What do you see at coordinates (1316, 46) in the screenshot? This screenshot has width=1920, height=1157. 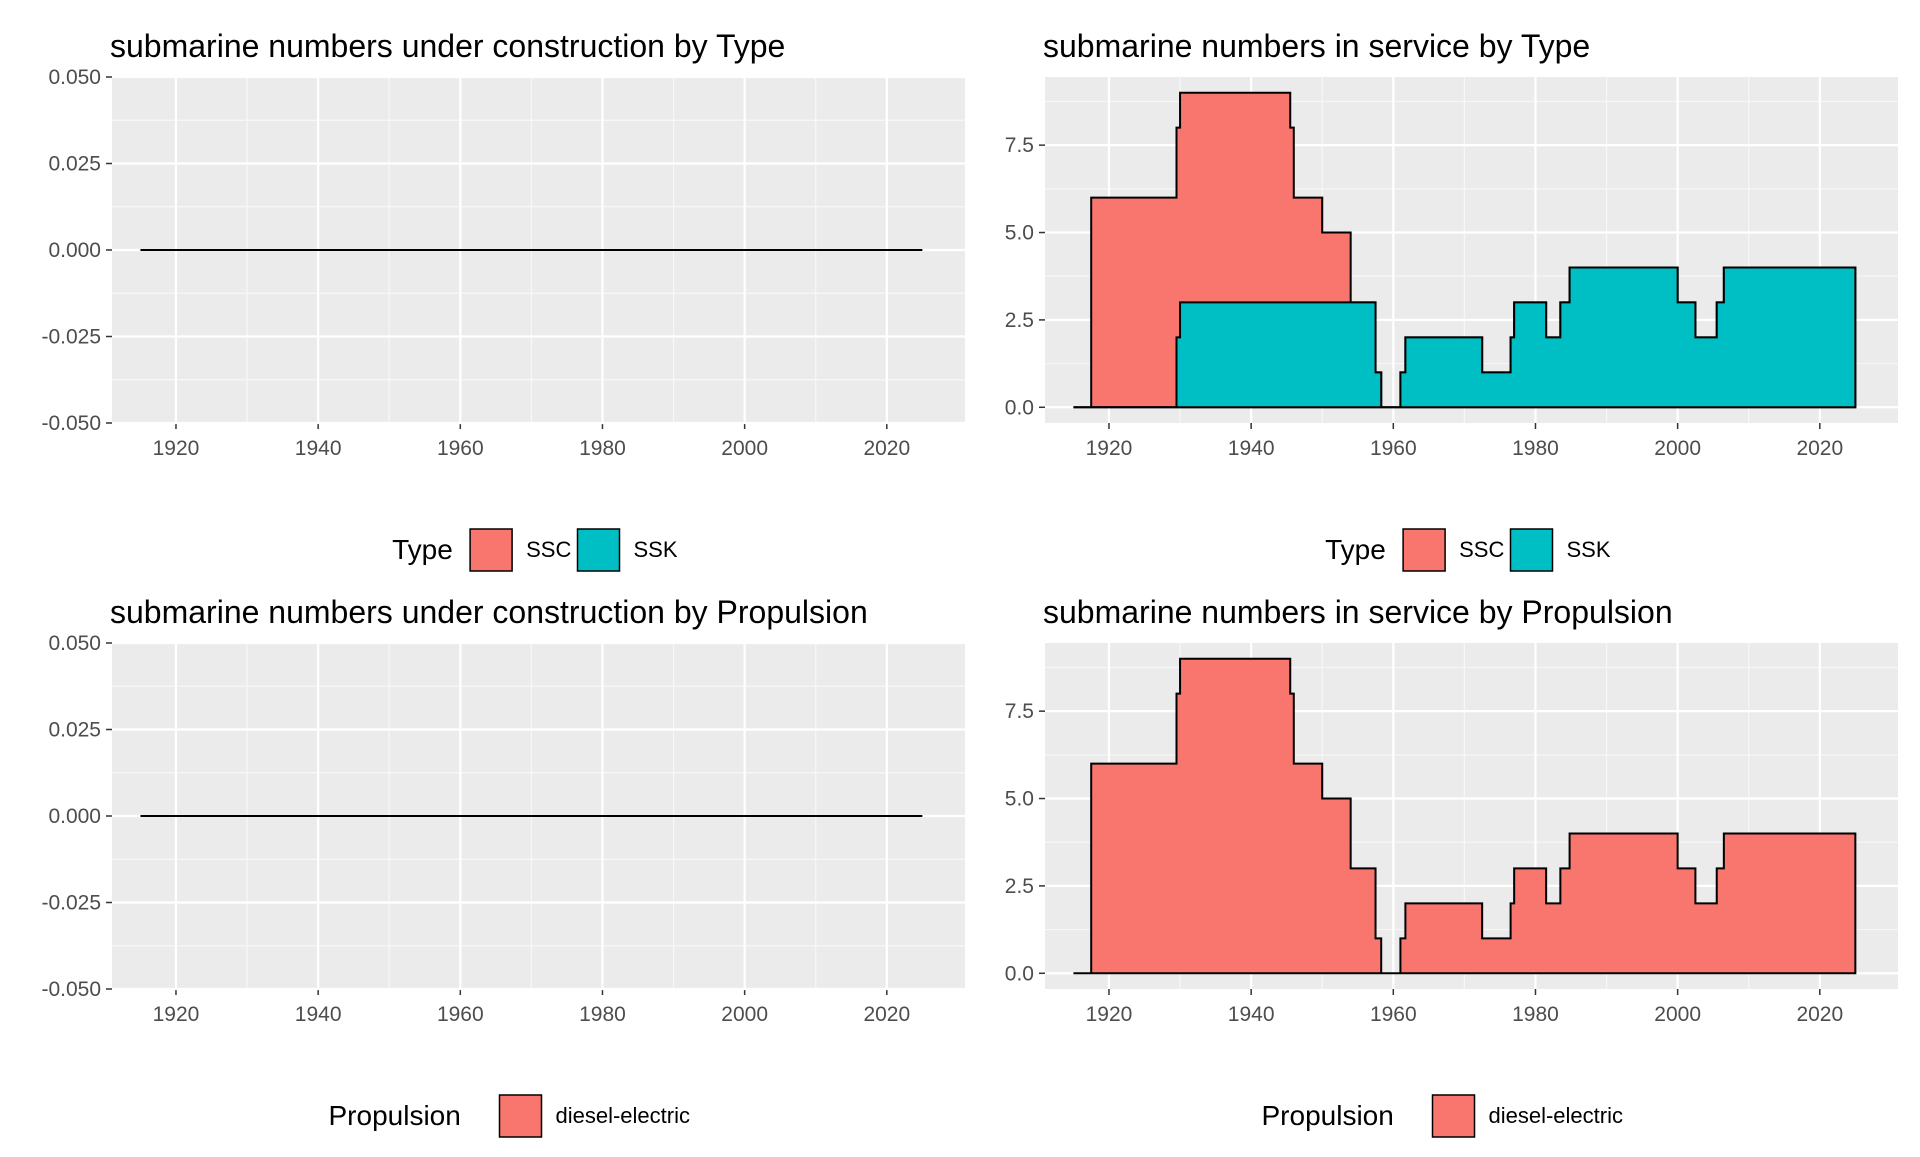 I see `chart-title: submarine numbers in service by Type` at bounding box center [1316, 46].